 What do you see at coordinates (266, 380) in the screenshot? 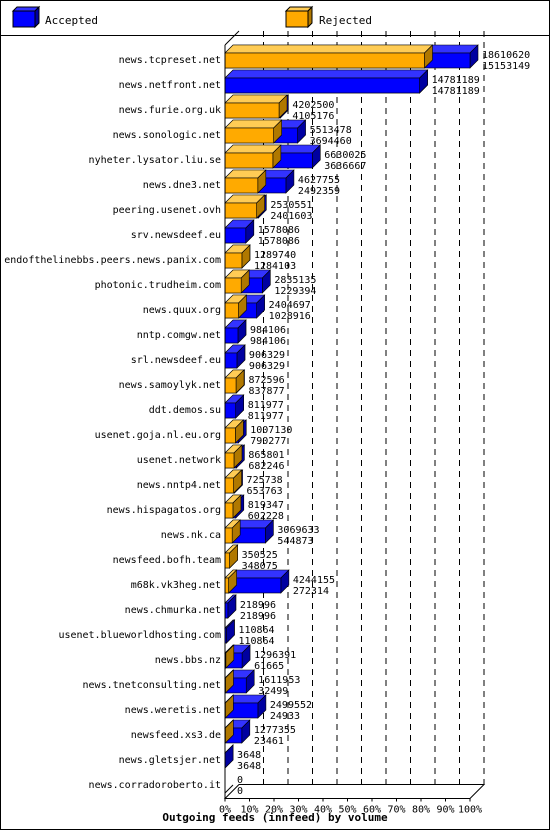
I see `value-label-accepted: 872596` at bounding box center [266, 380].